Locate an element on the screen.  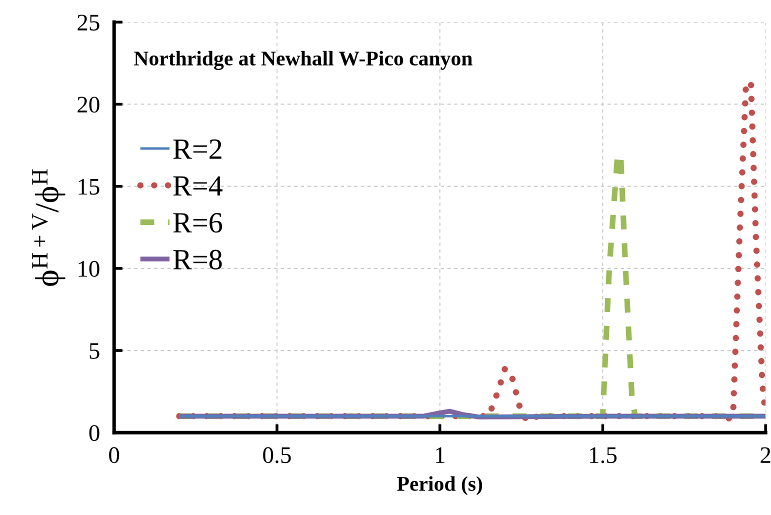
y-tick-label: 5 is located at coordinates (95, 351).